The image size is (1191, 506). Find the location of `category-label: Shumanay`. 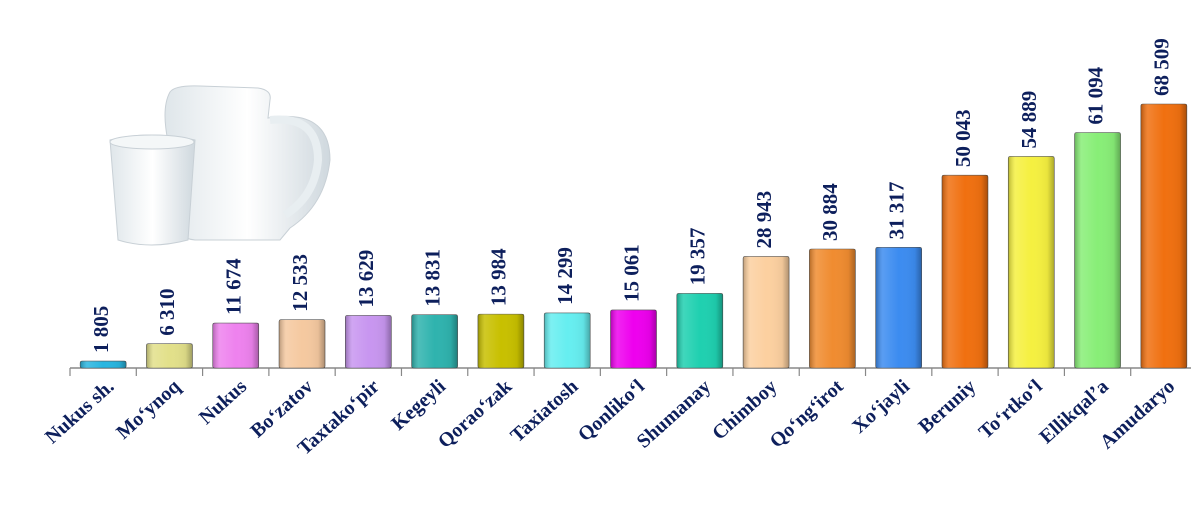

category-label: Shumanay is located at coordinates (674, 413).